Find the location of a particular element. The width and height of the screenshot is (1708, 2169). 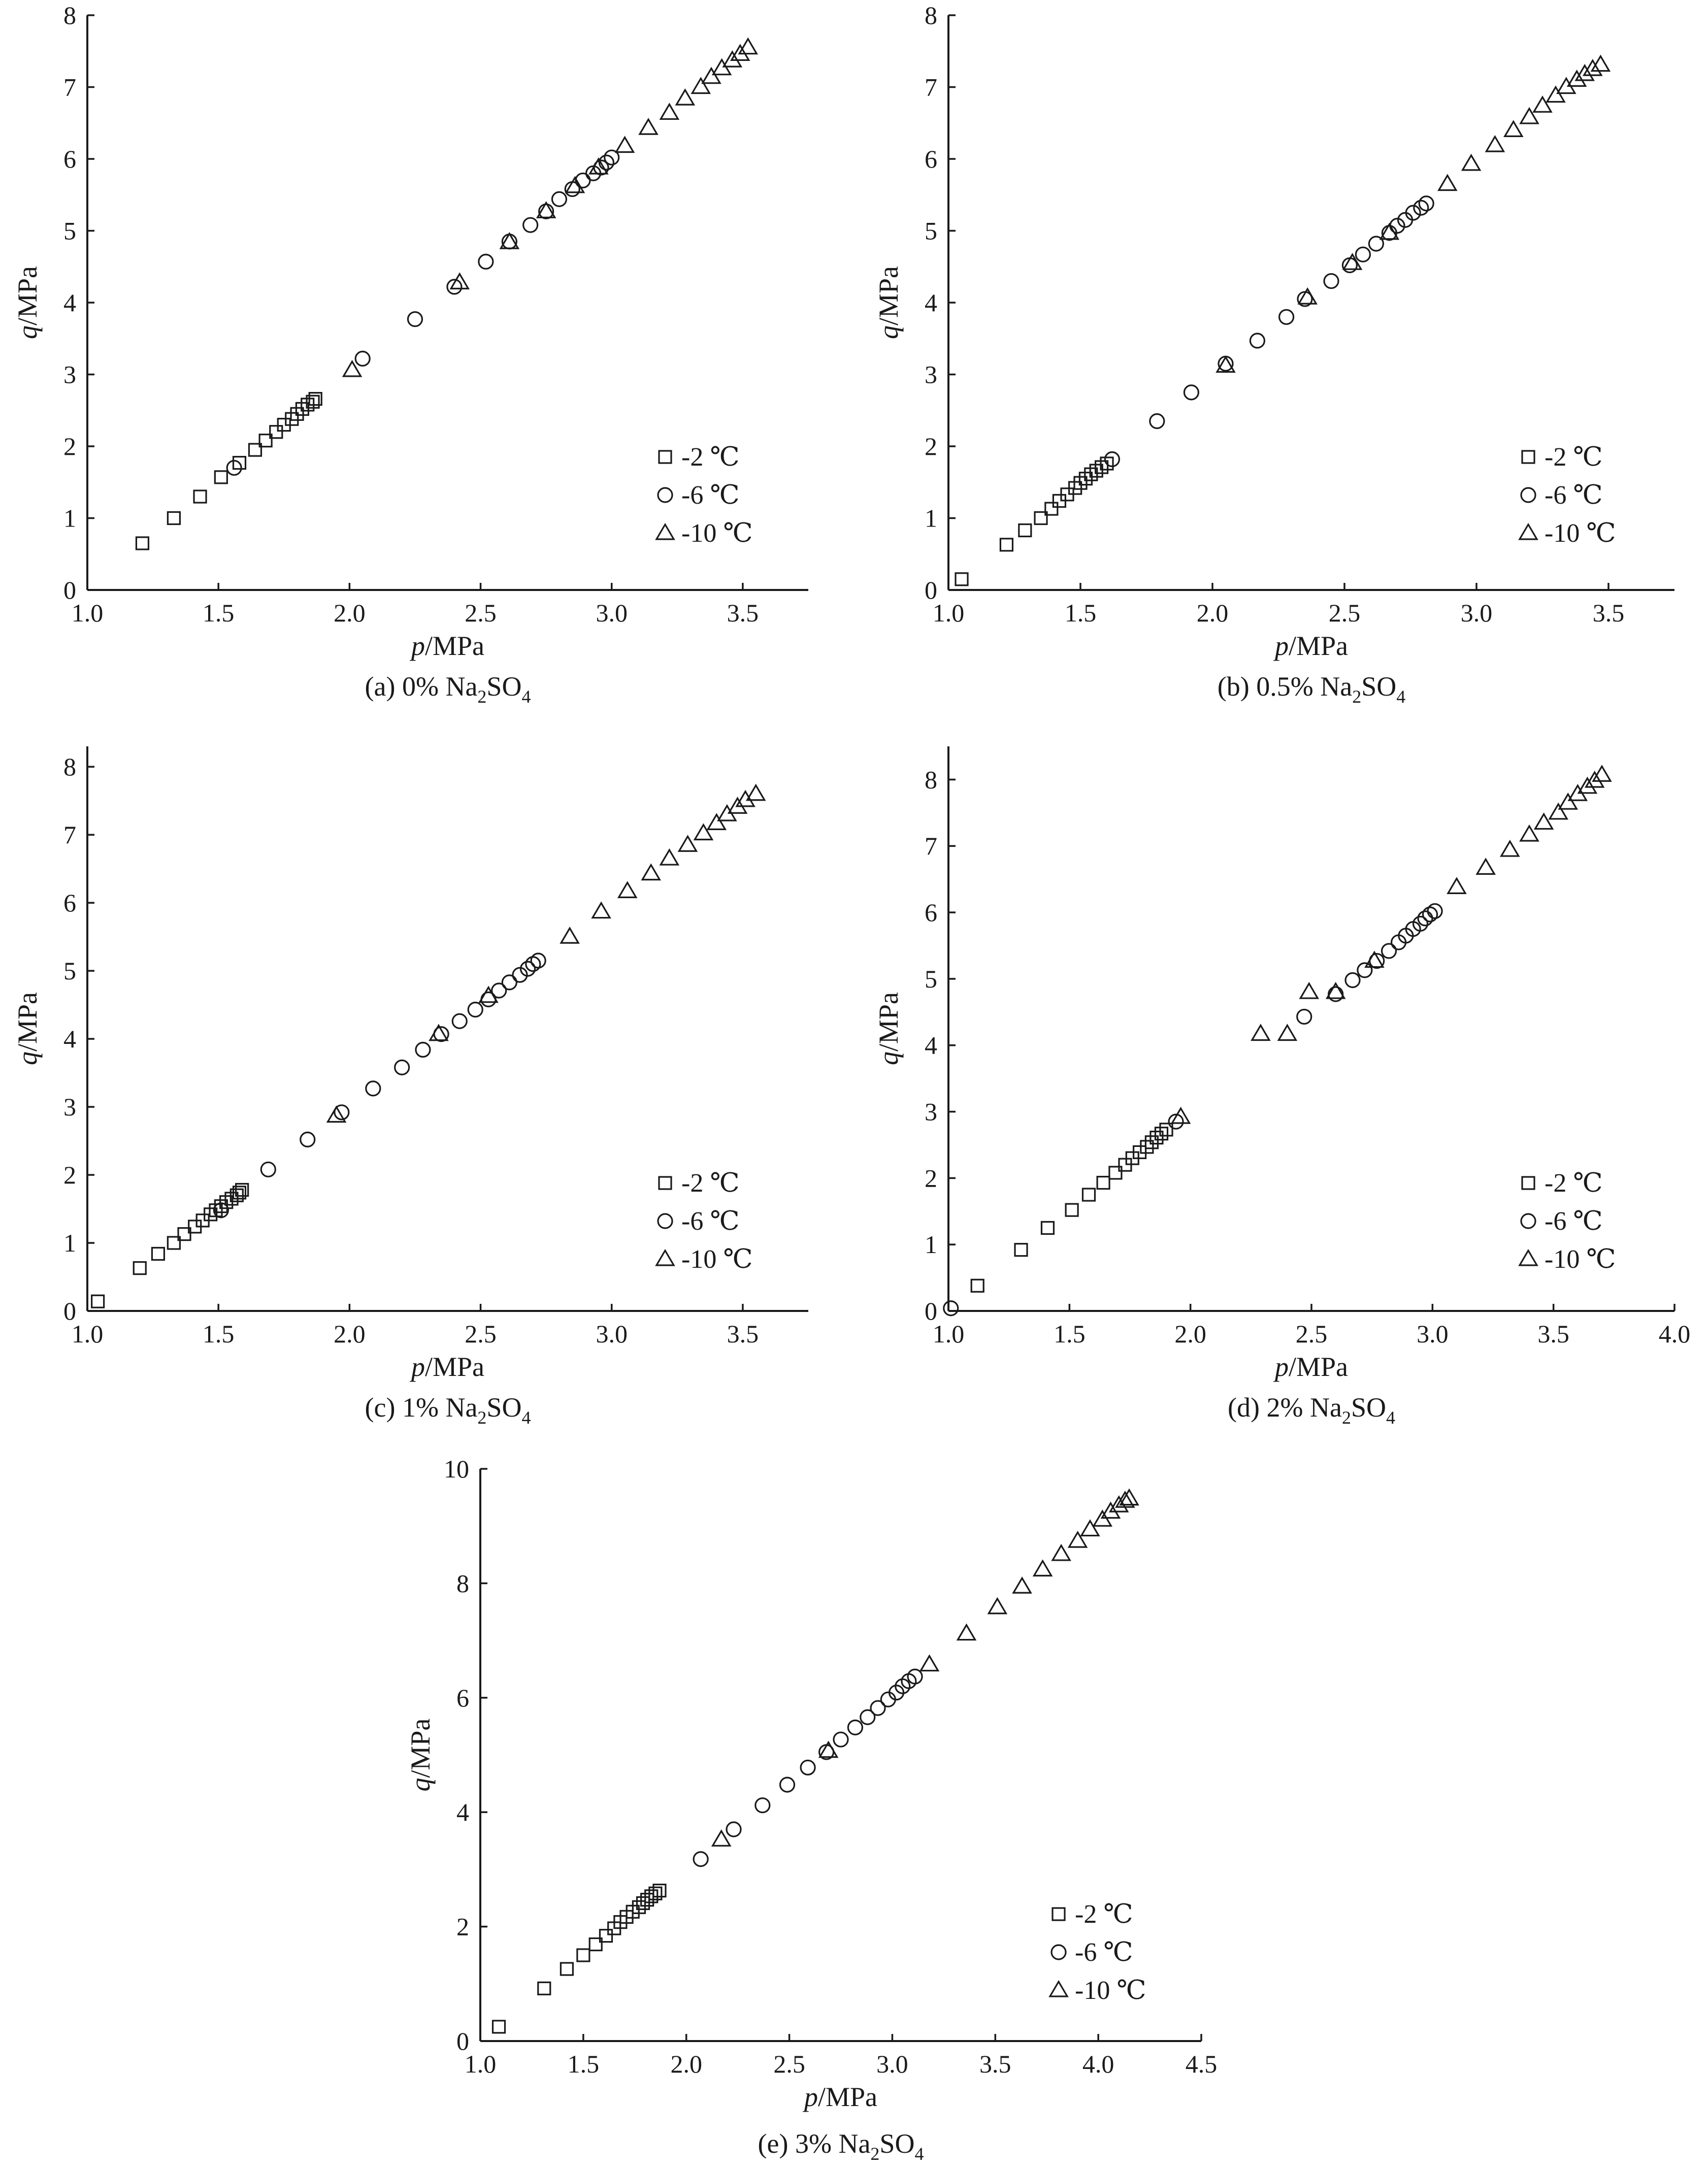

y-tick-label: 4 is located at coordinates (463, 1812).